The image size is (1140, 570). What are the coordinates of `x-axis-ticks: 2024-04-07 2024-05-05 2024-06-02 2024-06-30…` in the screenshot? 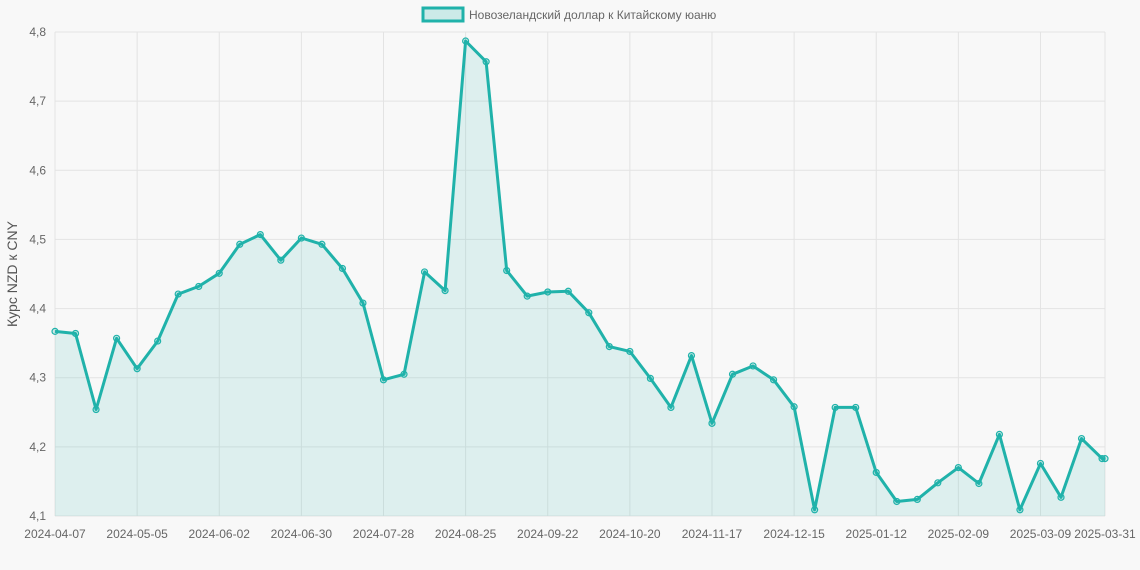 It's located at (580, 534).